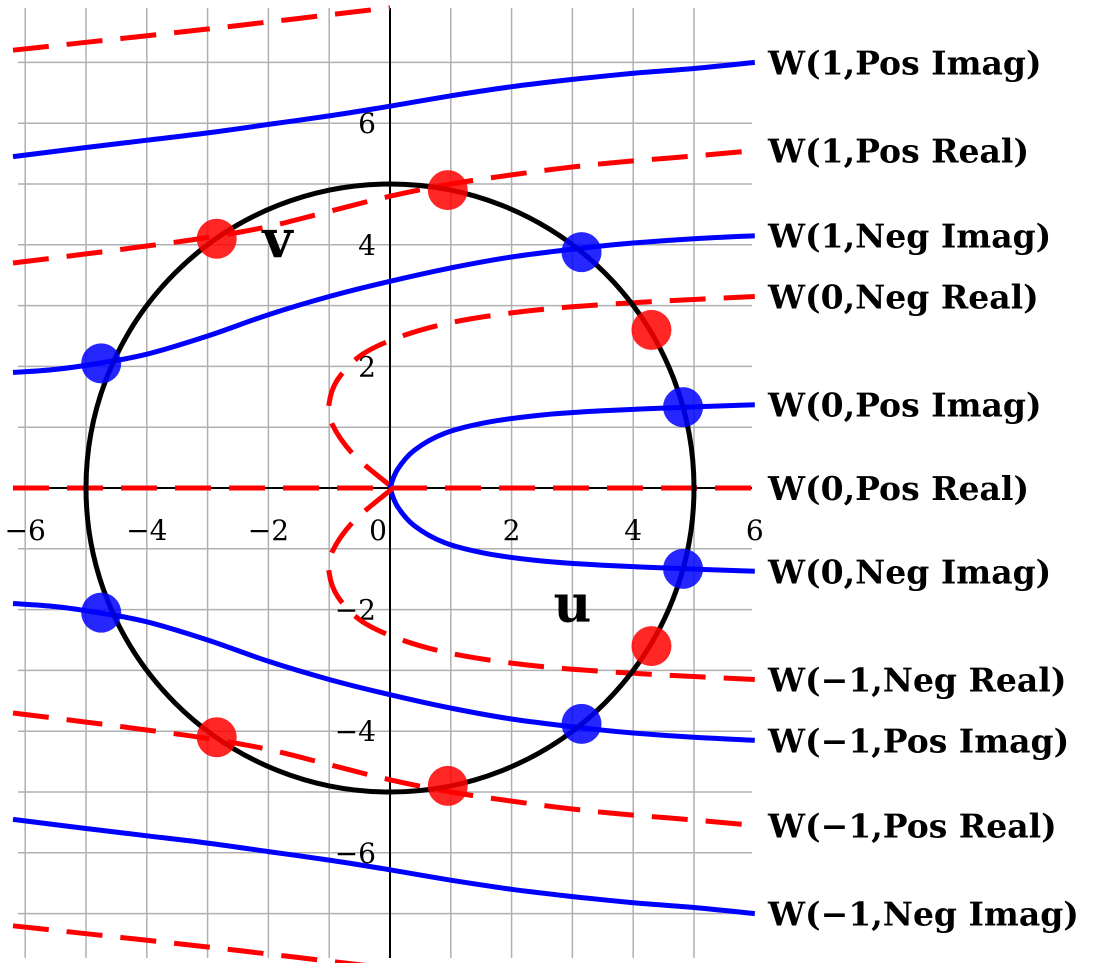  I want to click on y-tick-label: −4, so click(355, 731).